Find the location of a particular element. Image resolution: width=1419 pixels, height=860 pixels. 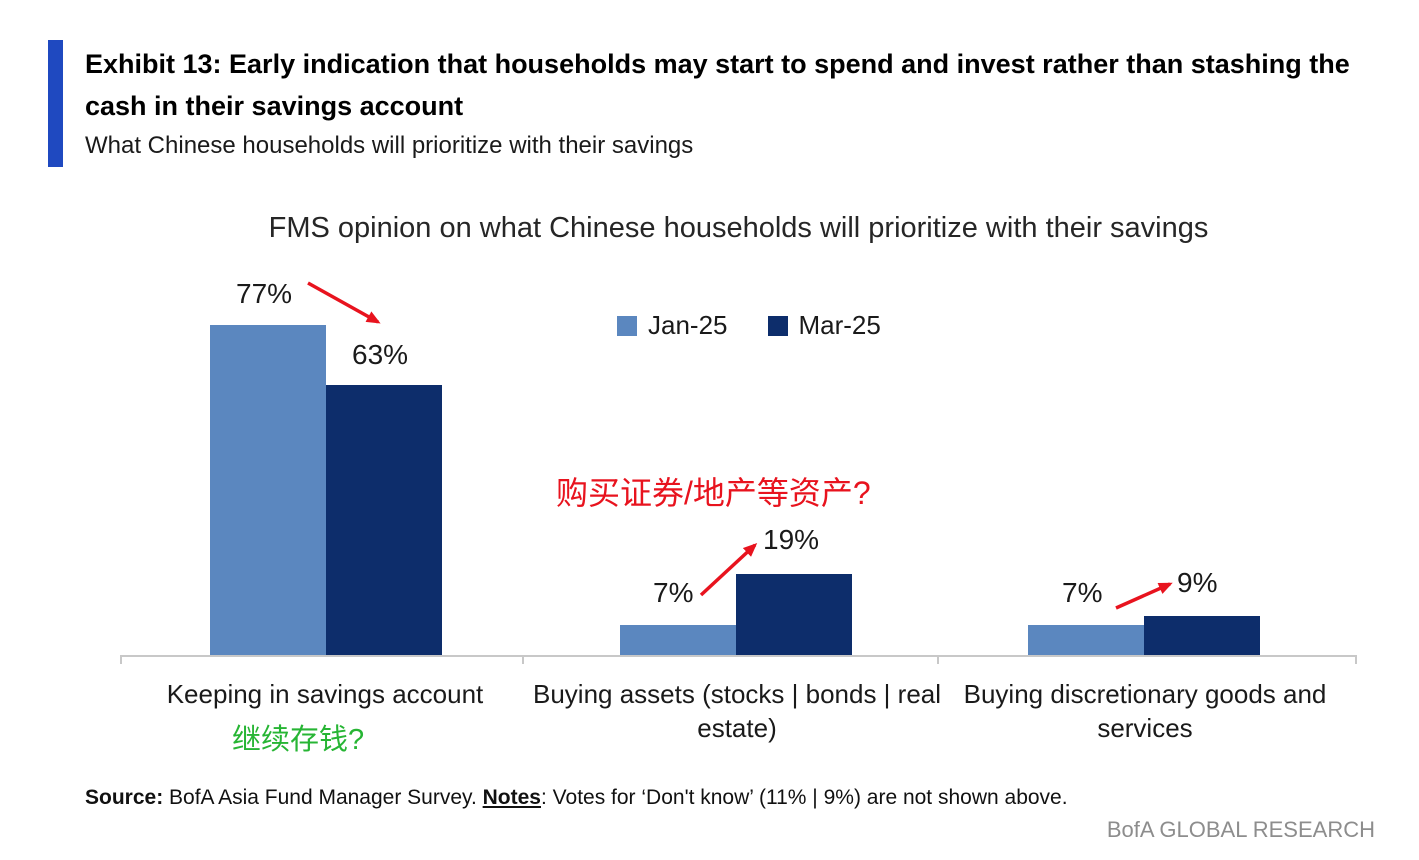

source-text: BofA Asia Fund Manager Survey. is located at coordinates (323, 797).